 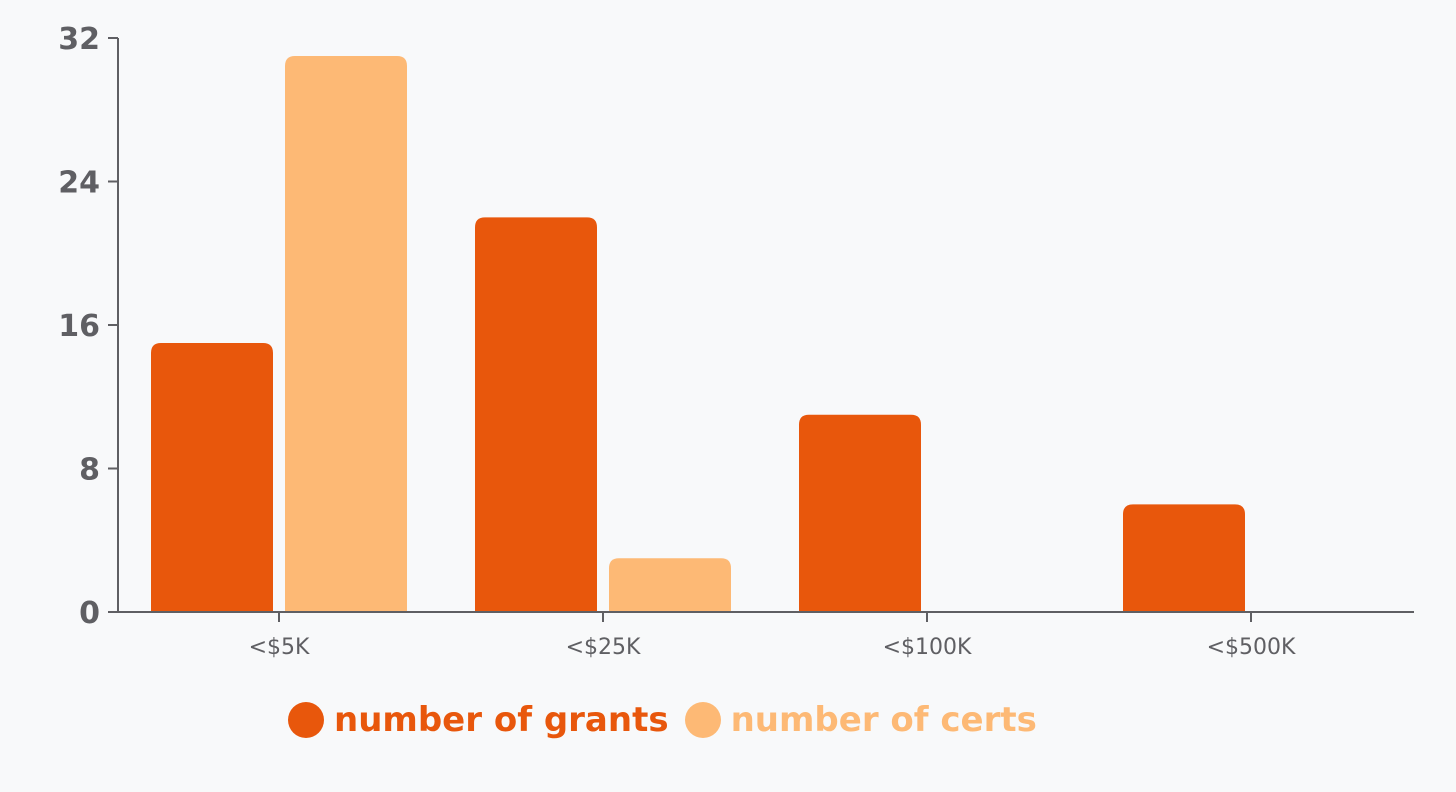 What do you see at coordinates (89, 470) in the screenshot?
I see `y-tick-label: 8` at bounding box center [89, 470].